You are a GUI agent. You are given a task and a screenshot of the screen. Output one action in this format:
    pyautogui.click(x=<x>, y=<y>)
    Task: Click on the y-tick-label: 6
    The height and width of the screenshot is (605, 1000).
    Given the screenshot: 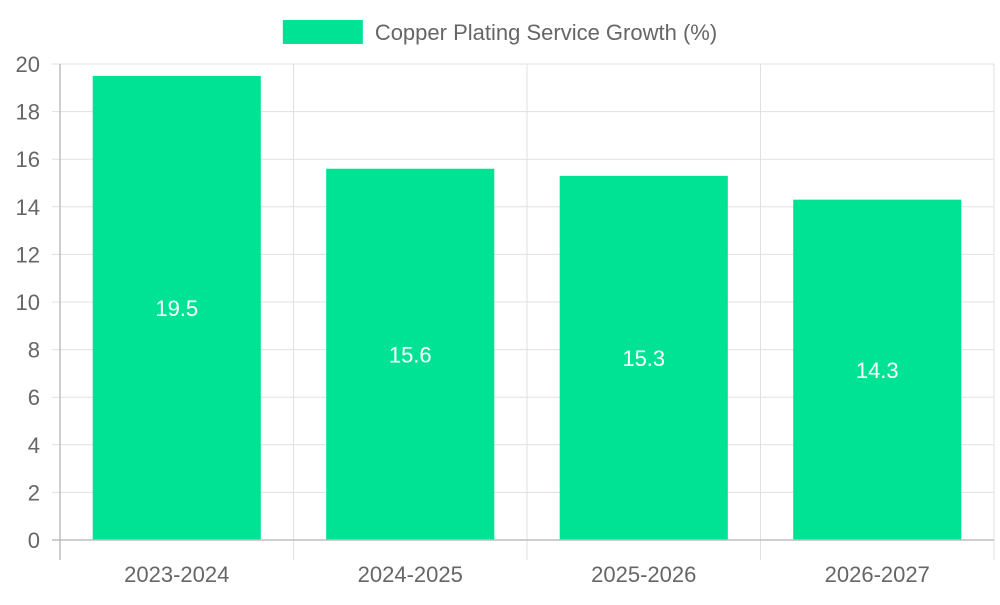 What is the action you would take?
    pyautogui.click(x=34, y=397)
    